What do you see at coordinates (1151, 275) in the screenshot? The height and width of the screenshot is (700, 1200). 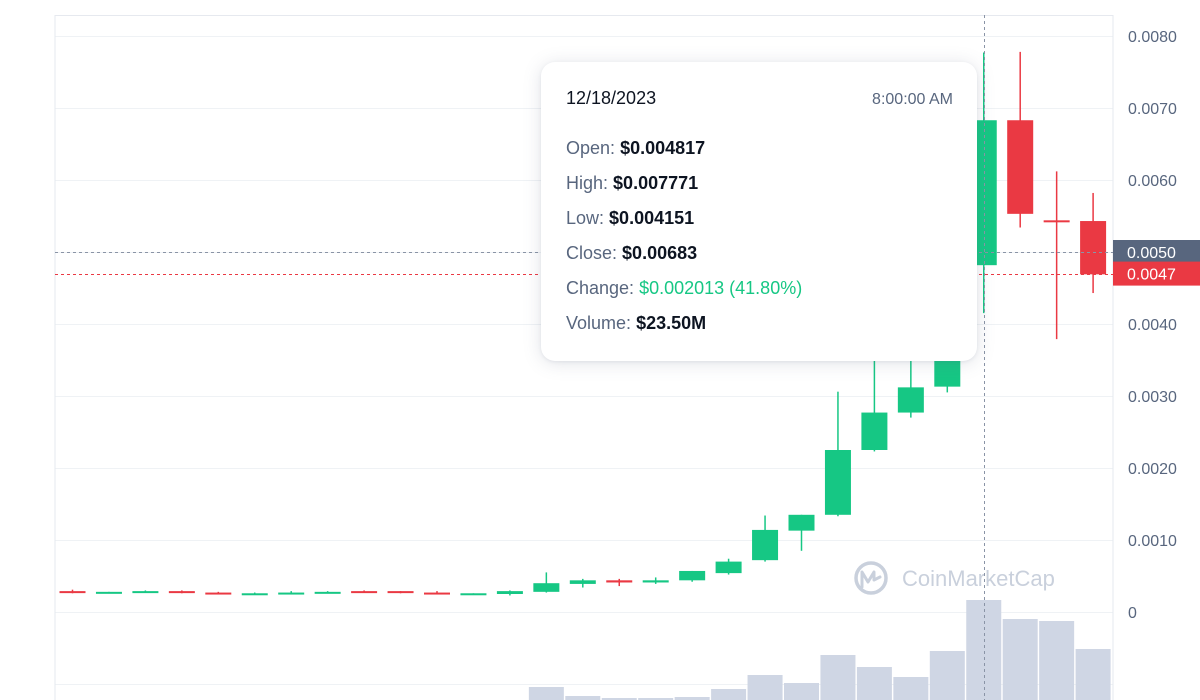 I see `current-price-tag-label: 0.0047` at bounding box center [1151, 275].